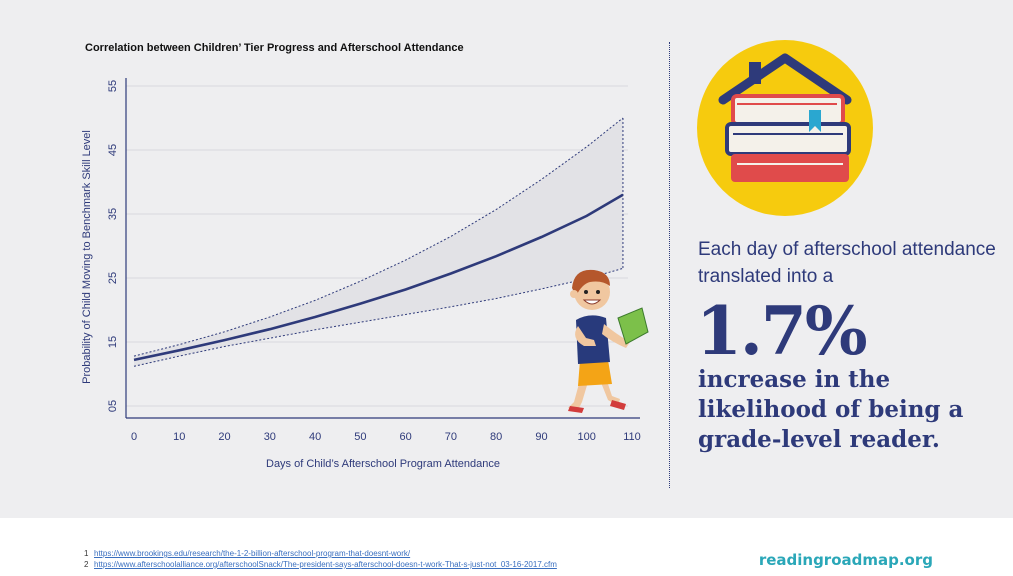  Describe the element at coordinates (86, 564) in the screenshot. I see `footnote-number: 2` at that location.